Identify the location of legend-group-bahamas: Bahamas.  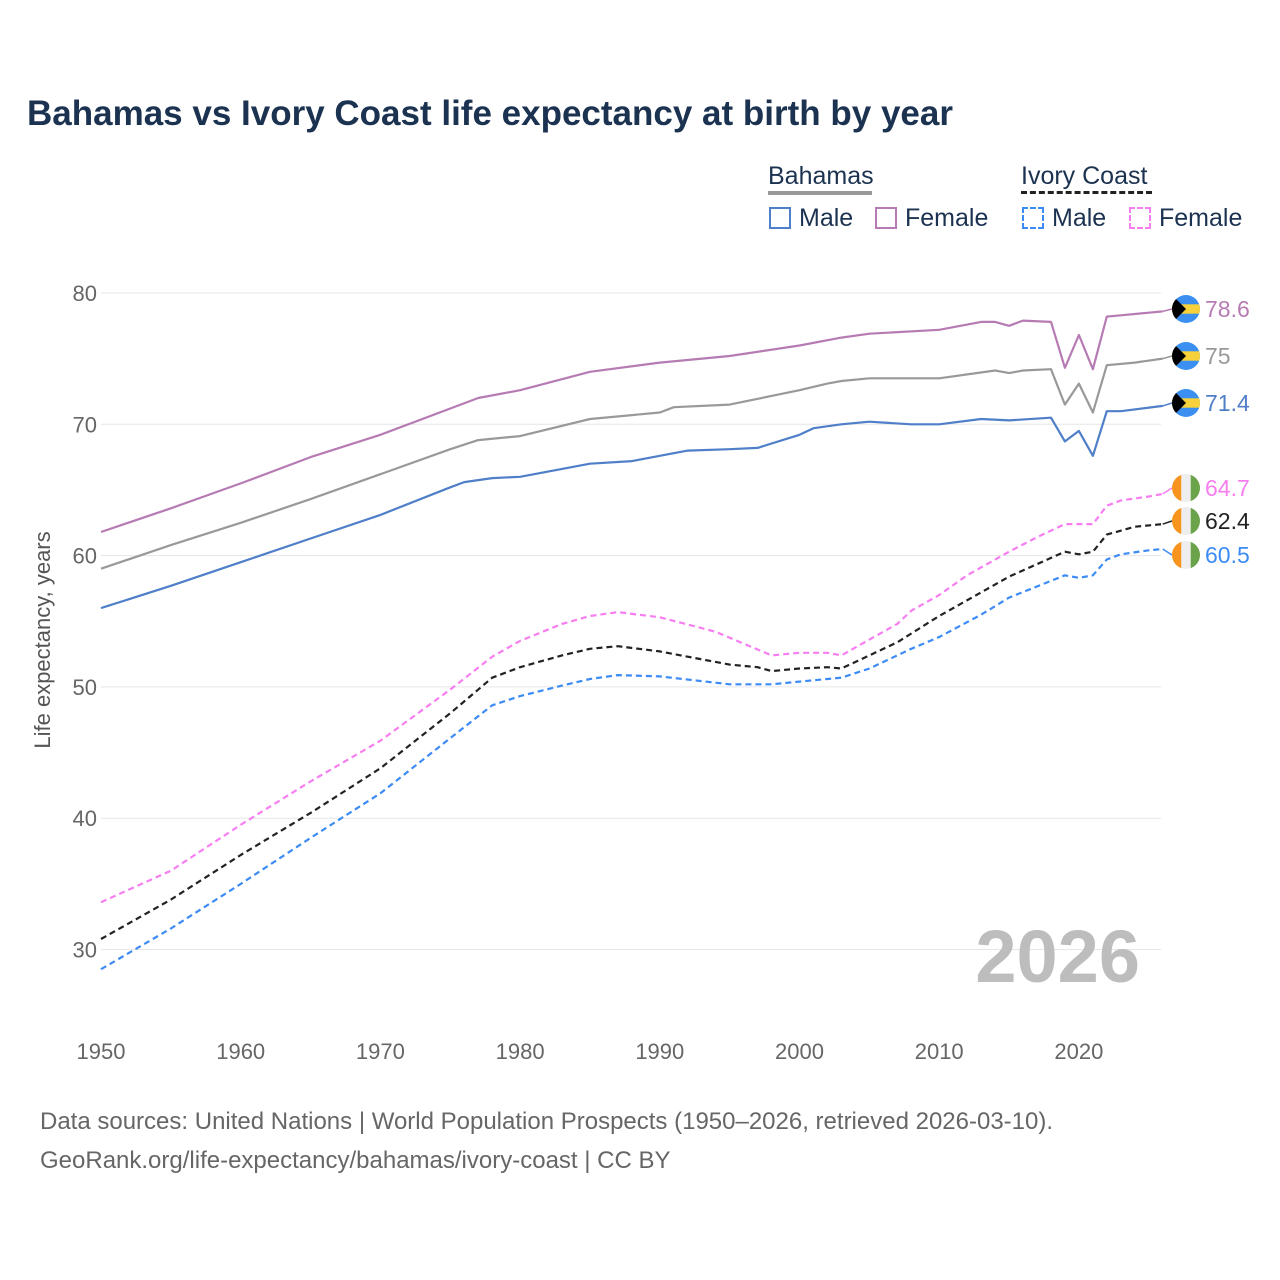
(821, 176).